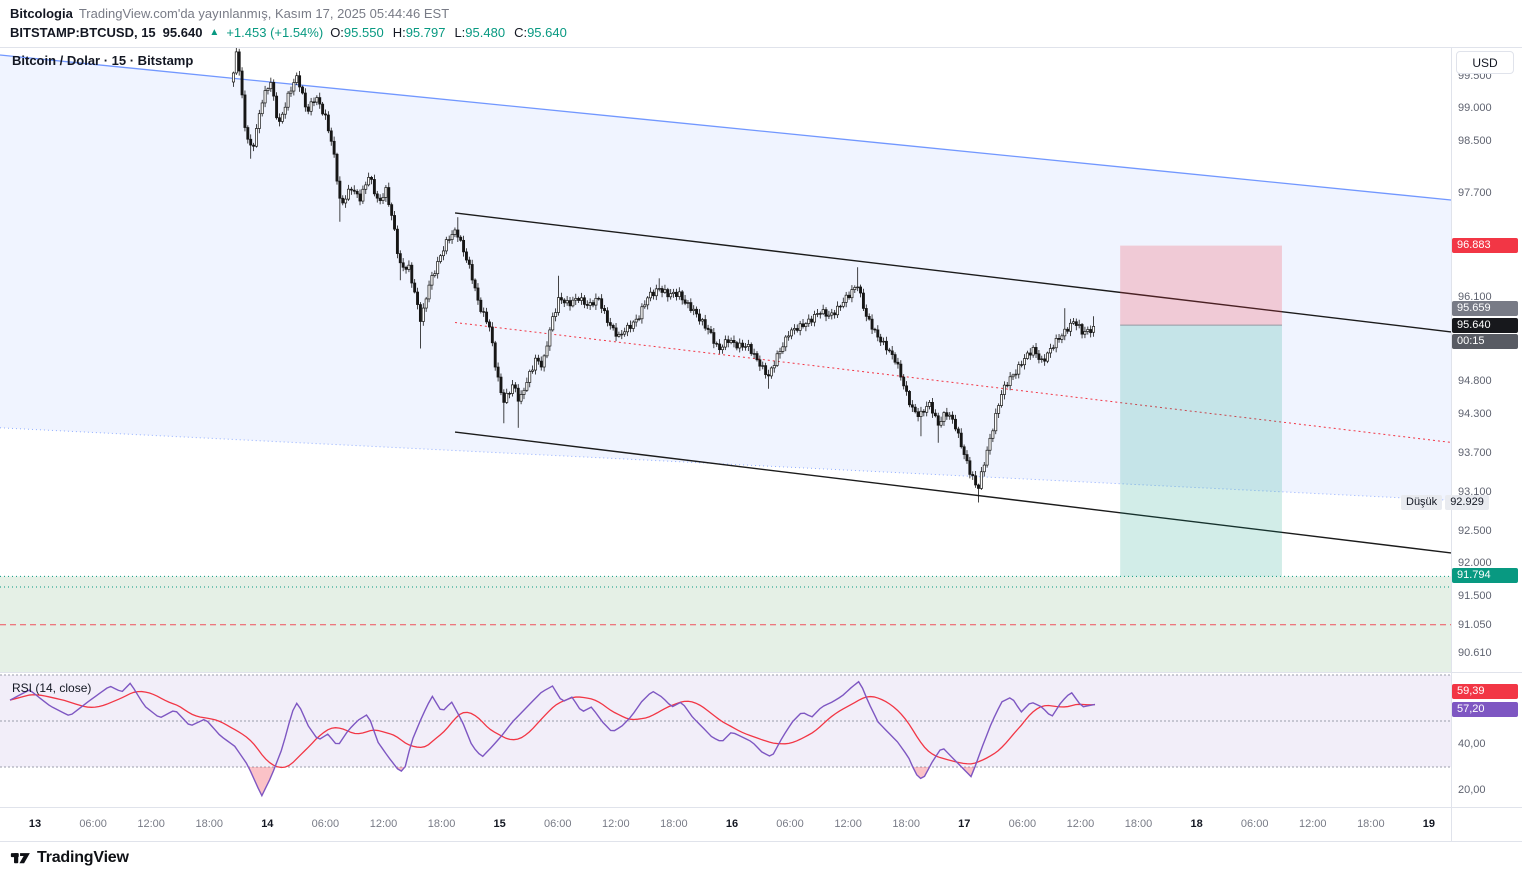 This screenshot has width=1522, height=877. I want to click on symbol-title: BITSTAMP:BTCUSD, 15, so click(83, 32).